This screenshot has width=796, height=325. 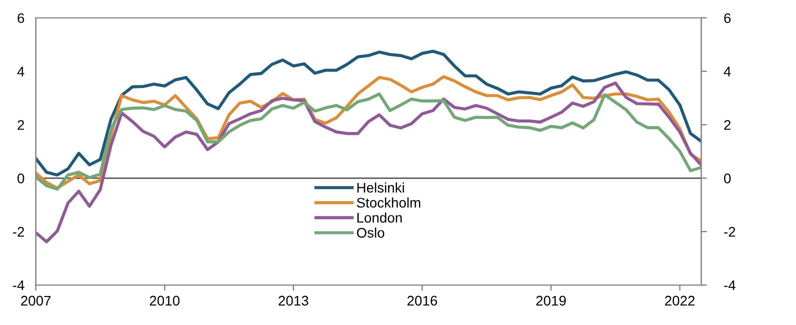 I want to click on y2-tick-label: 2, so click(x=727, y=125).